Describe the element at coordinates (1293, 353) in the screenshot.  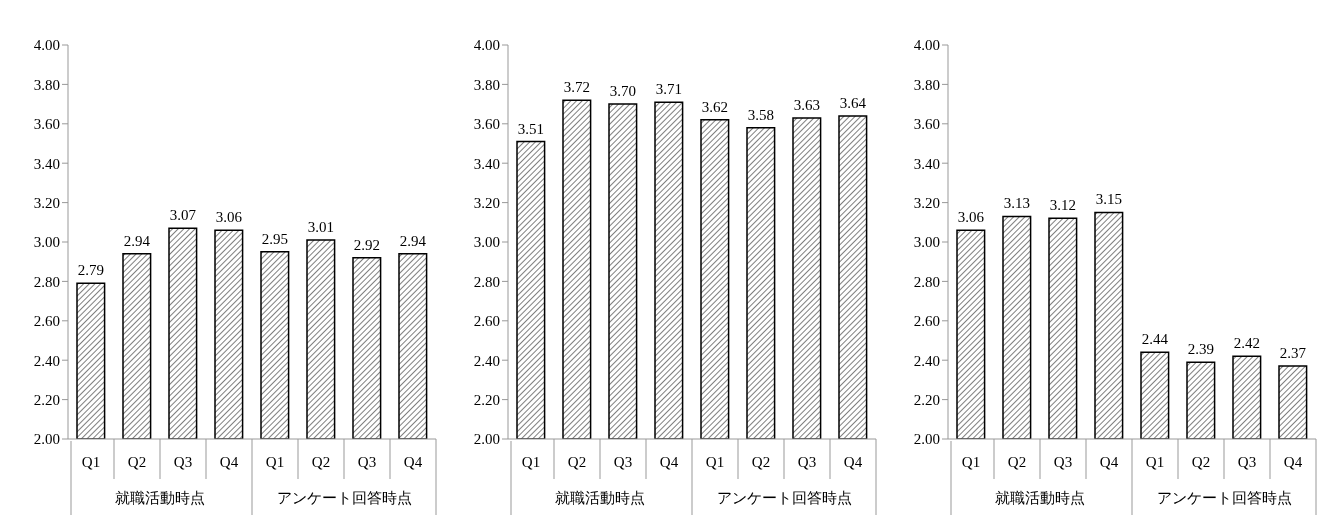
I see `data-label: 2.37` at that location.